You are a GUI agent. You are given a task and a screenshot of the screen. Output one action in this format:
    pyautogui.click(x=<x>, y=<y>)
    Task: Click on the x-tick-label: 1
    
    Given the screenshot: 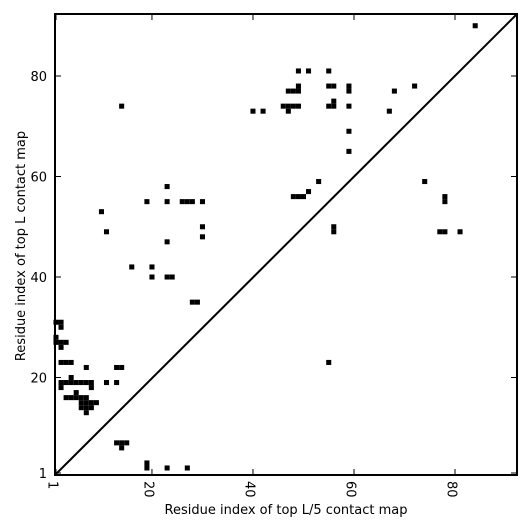 What is the action you would take?
    pyautogui.click(x=52, y=485)
    